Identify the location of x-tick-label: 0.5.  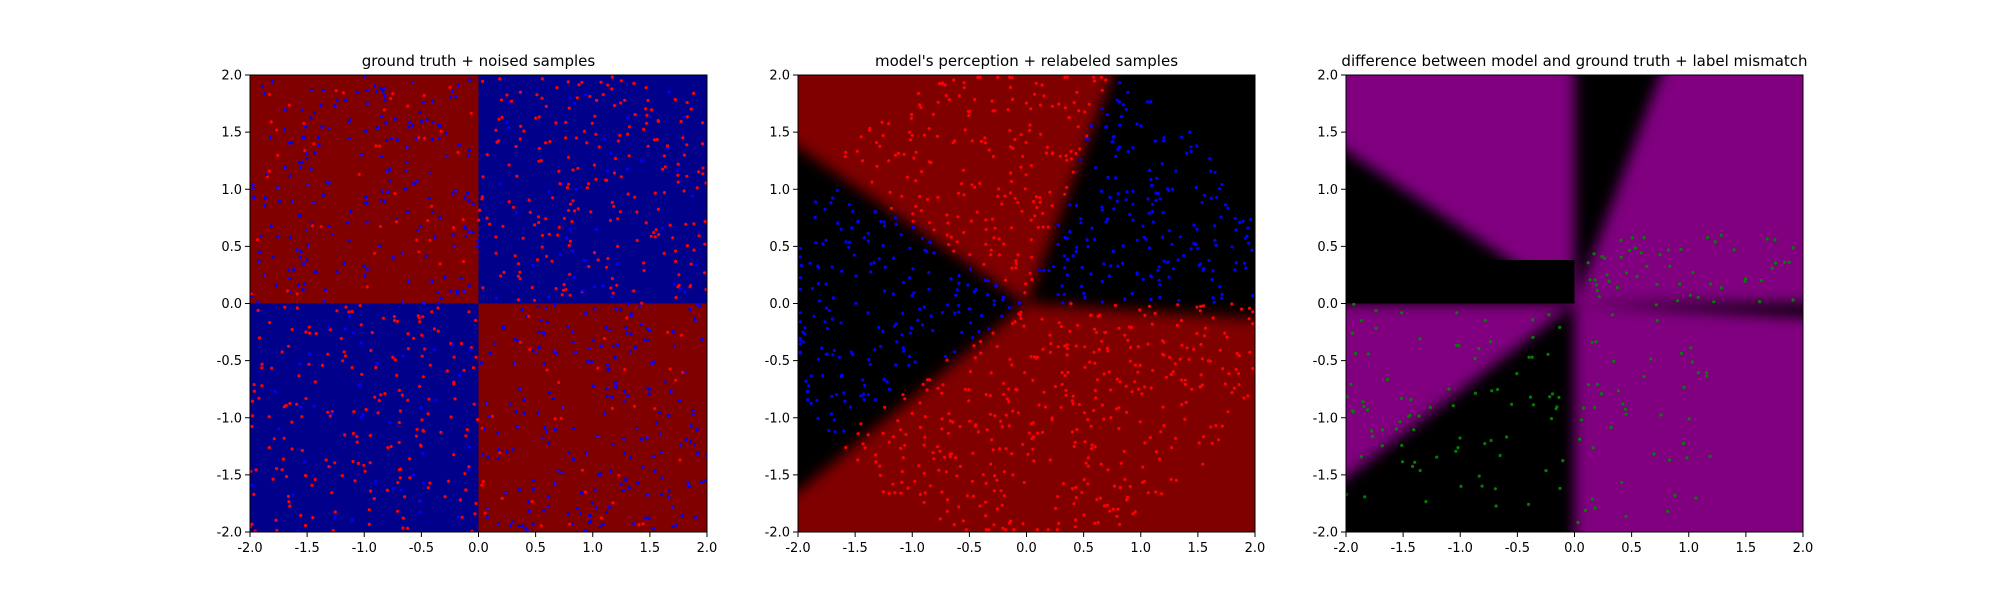
(1083, 548).